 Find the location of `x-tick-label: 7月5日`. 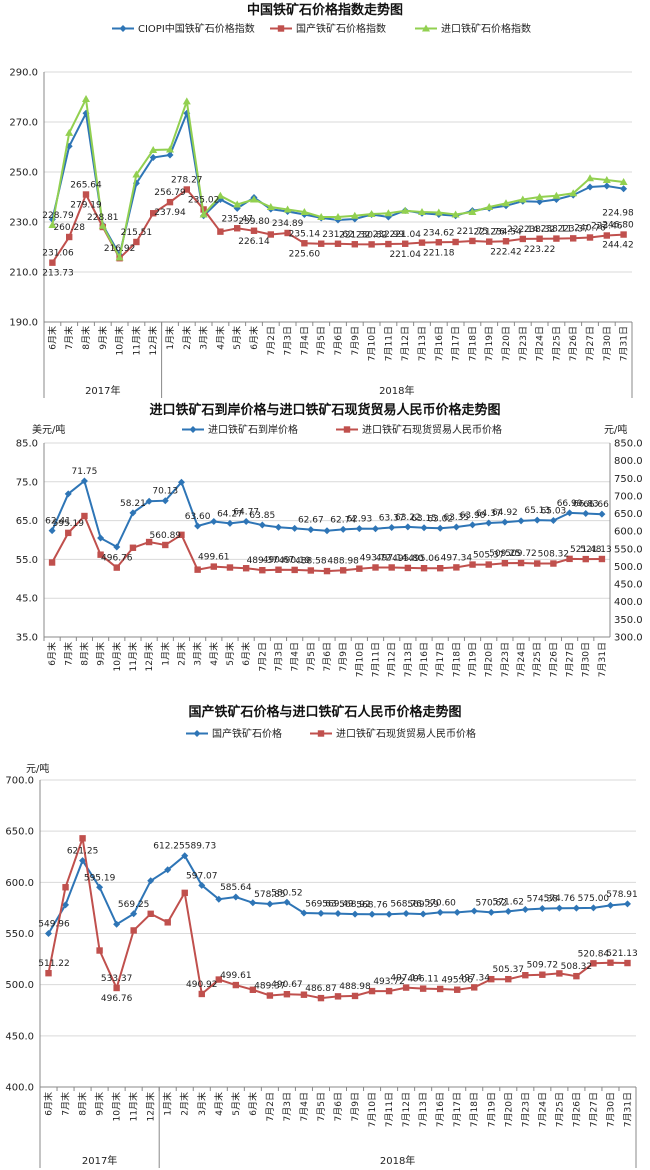

x-tick-label: 7月5日 is located at coordinates (311, 656).